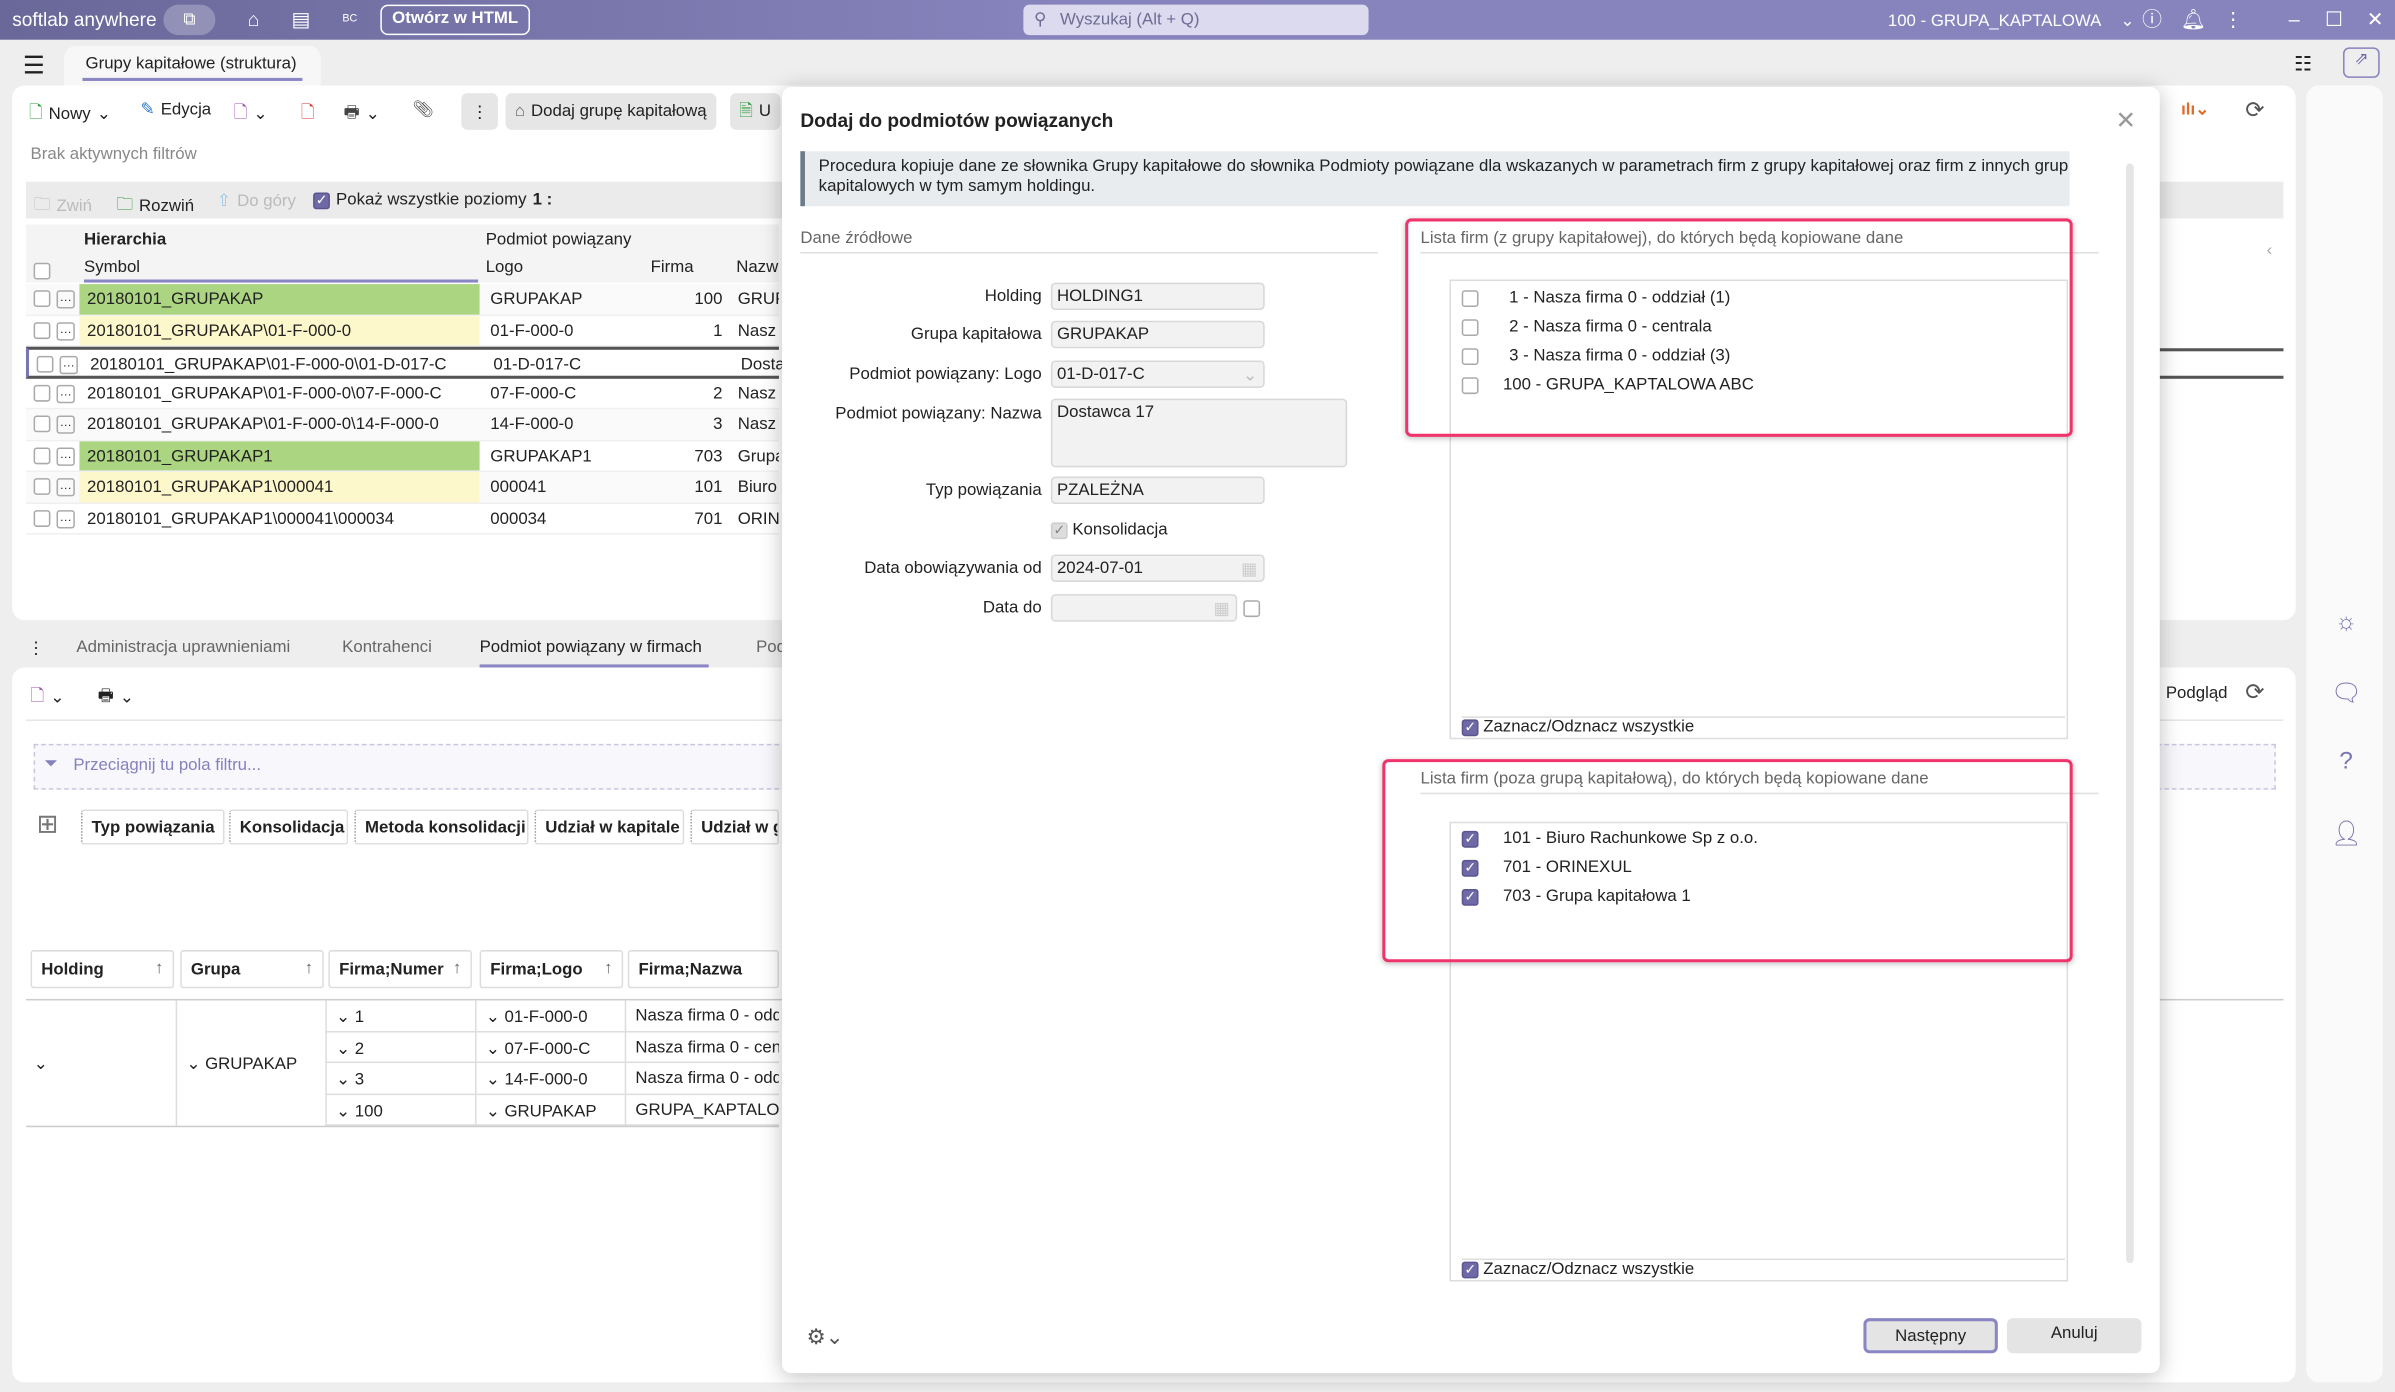 The height and width of the screenshot is (1392, 2395). What do you see at coordinates (33, 66) in the screenshot?
I see `menu-icon: ☰` at bounding box center [33, 66].